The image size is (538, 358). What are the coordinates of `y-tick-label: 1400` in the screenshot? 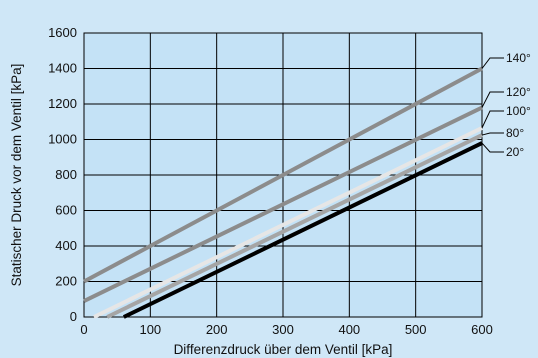 It's located at (62, 68).